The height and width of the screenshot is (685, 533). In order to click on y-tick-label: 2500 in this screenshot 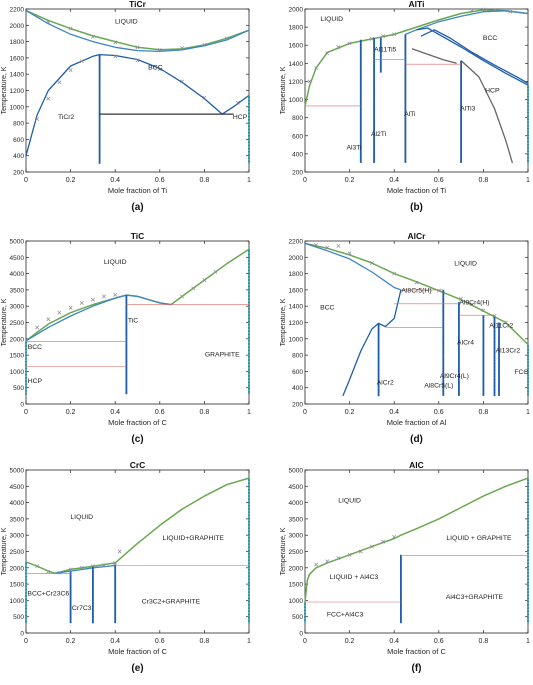, I will do `click(17, 552)`.